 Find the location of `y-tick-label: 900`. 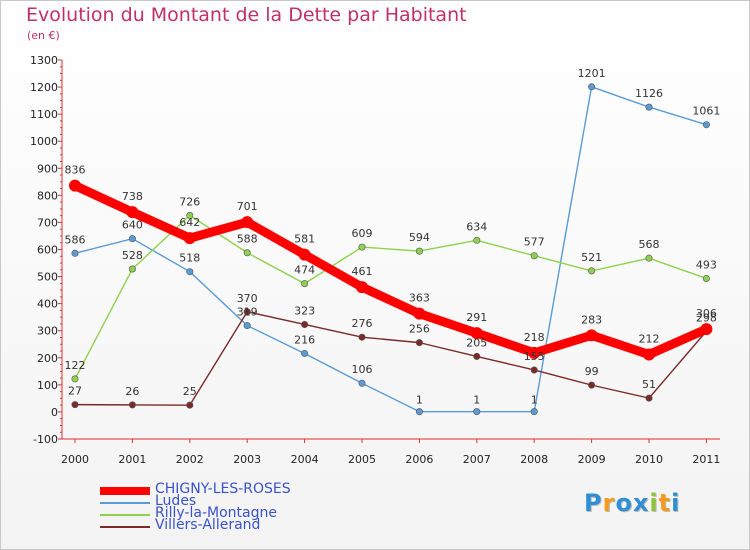

y-tick-label: 900 is located at coordinates (47, 168).